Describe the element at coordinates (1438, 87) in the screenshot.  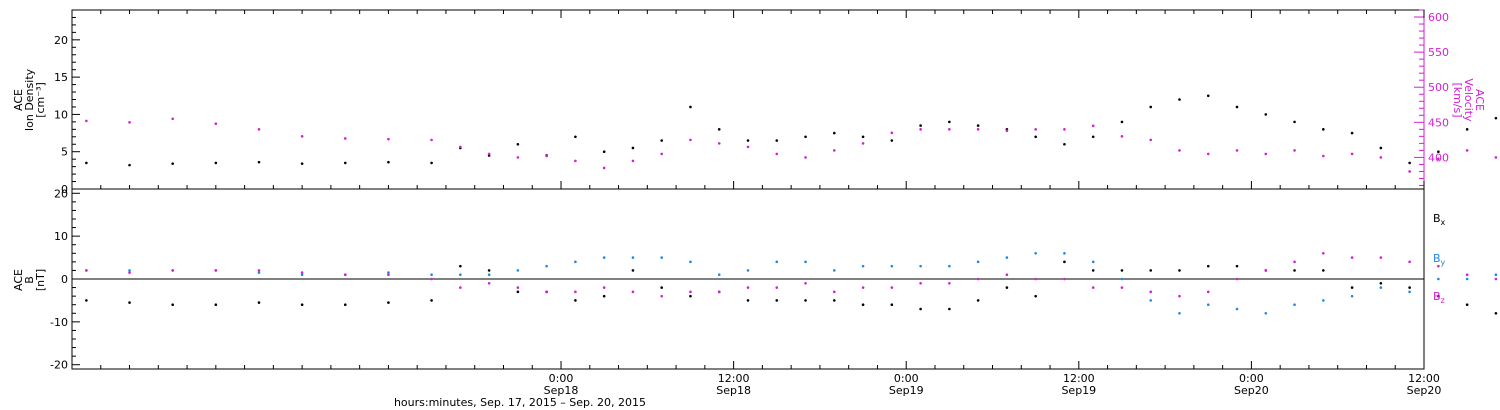
I see `top-y2tick-label: 500` at that location.